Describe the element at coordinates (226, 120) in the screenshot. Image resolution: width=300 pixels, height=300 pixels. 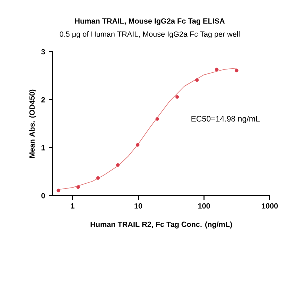
I see `annotation: EC50=14.98 ng/mL` at that location.